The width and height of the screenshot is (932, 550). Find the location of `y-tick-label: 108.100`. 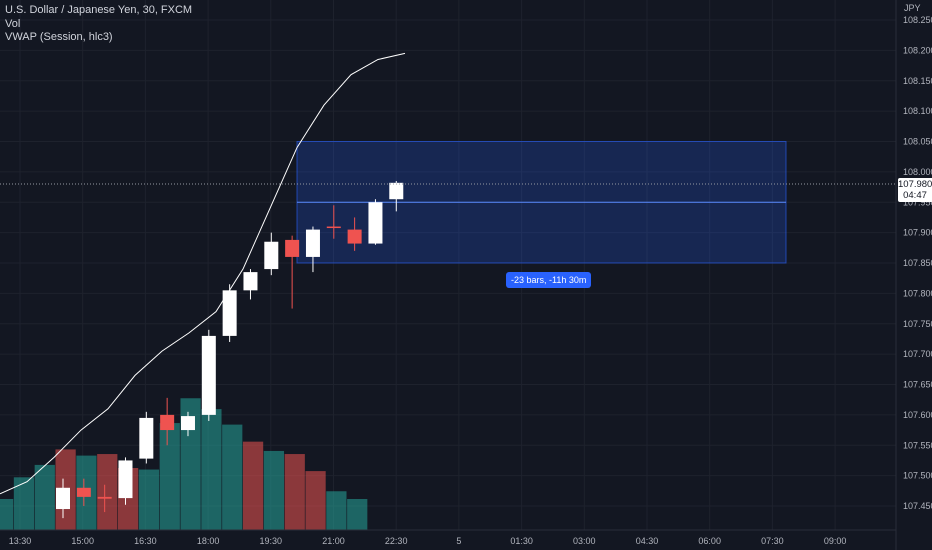

y-tick-label: 108.100 is located at coordinates (917, 111).